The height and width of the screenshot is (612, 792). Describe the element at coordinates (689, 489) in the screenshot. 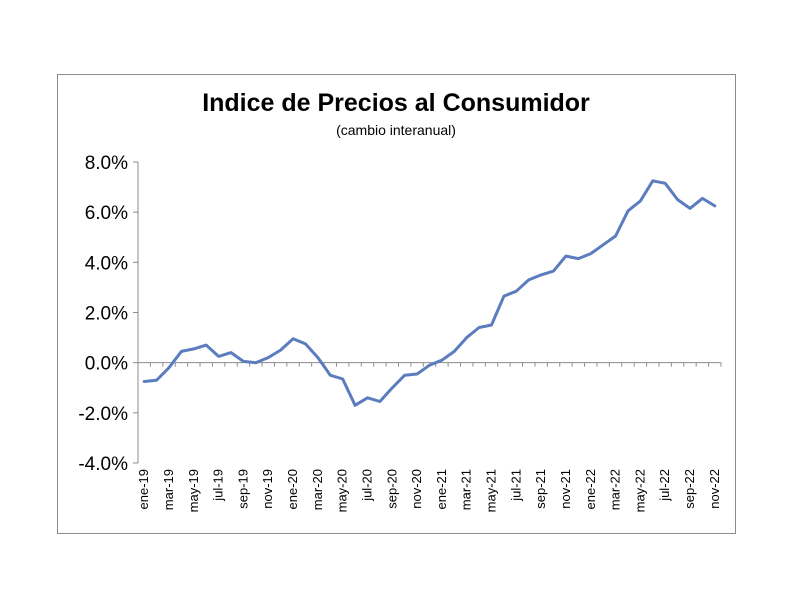

I see `x-tick-label: sep-22` at that location.